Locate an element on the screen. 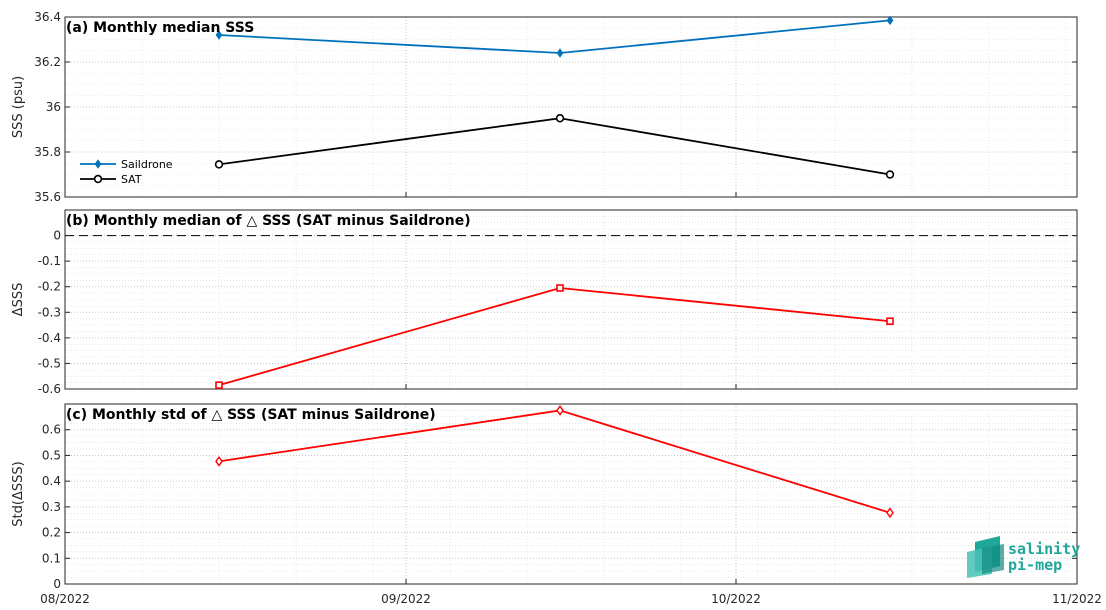 Image resolution: width=1106 pixels, height=610 pixels. series-saildrone is located at coordinates (554, 36).